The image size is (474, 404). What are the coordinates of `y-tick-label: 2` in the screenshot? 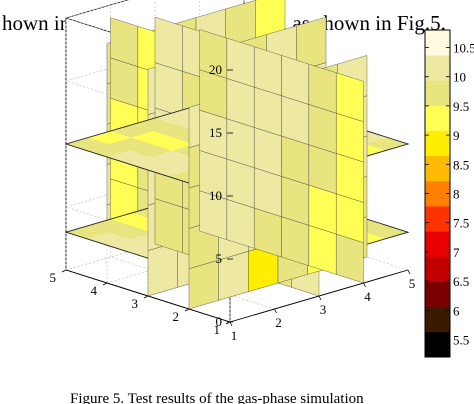 It's located at (176, 316).